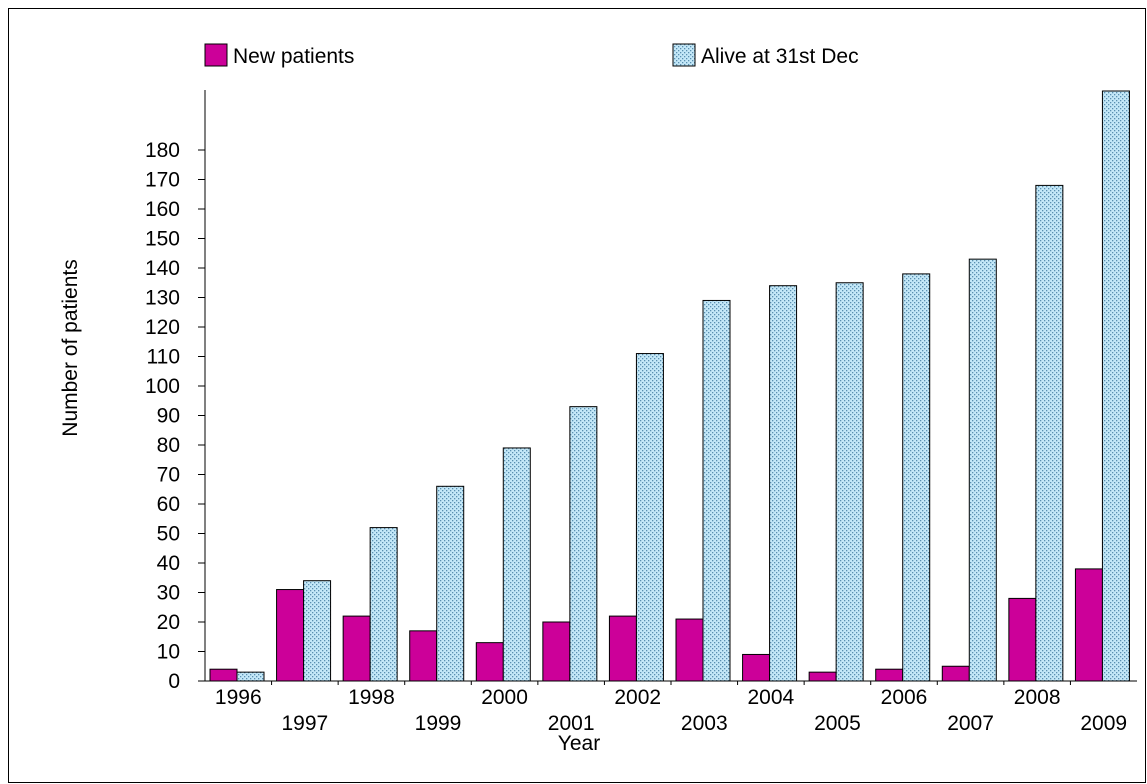  Describe the element at coordinates (168, 475) in the screenshot. I see `y-tick-label: 70` at that location.